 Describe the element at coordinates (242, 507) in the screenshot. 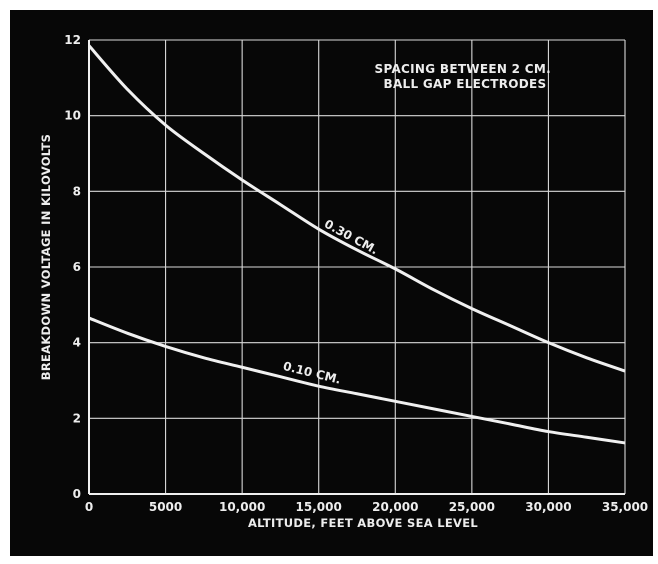

I see `x-tick-label: 10,000` at that location.